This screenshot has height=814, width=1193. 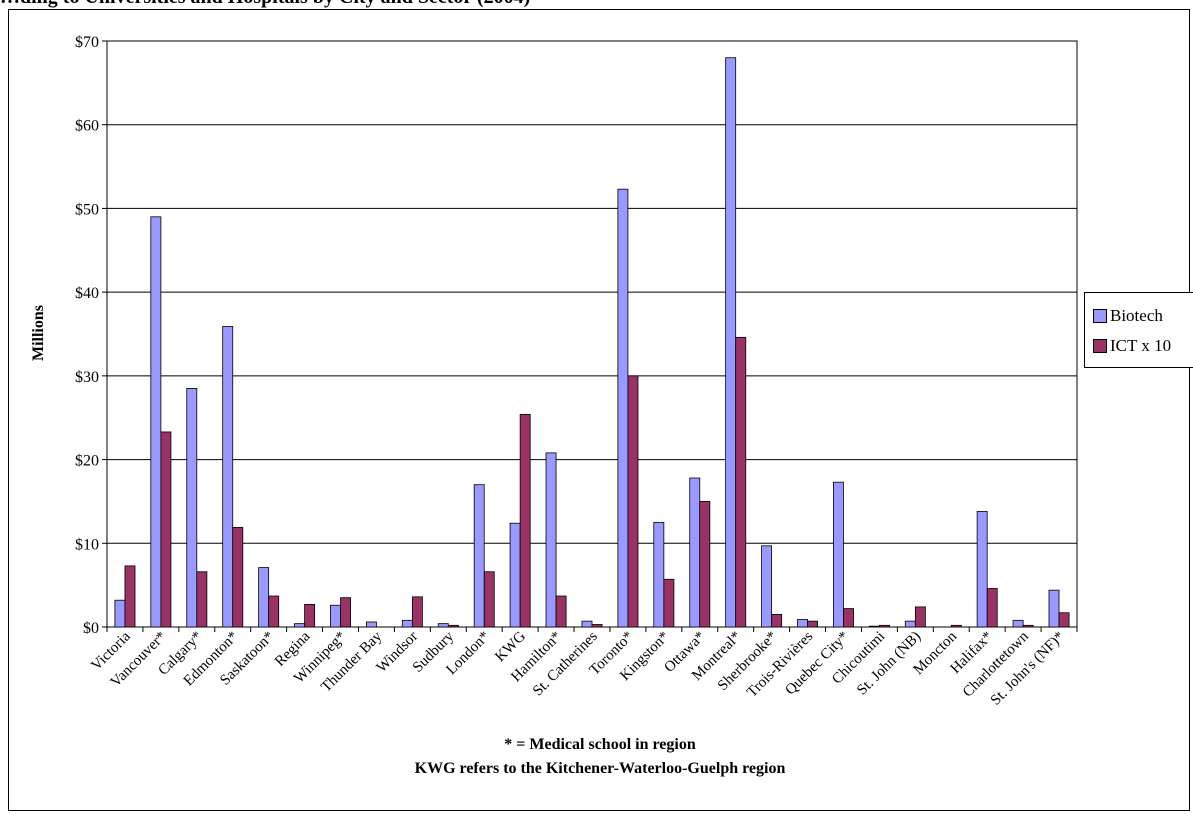 What do you see at coordinates (87, 293) in the screenshot?
I see `y-tick-label: $40` at bounding box center [87, 293].